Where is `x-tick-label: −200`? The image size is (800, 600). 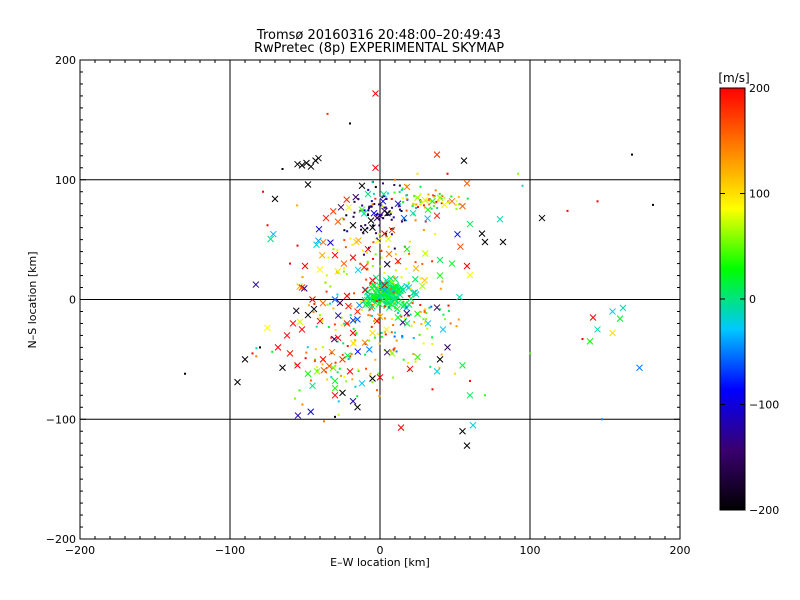 x-tick-label: −200 is located at coordinates (80, 550).